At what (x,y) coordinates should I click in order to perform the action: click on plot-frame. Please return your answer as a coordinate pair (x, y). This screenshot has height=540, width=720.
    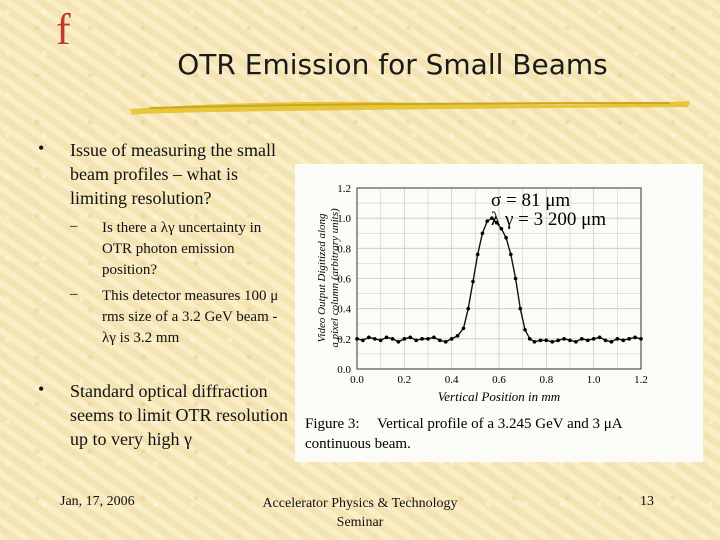
    Looking at the image, I should click on (499, 278).